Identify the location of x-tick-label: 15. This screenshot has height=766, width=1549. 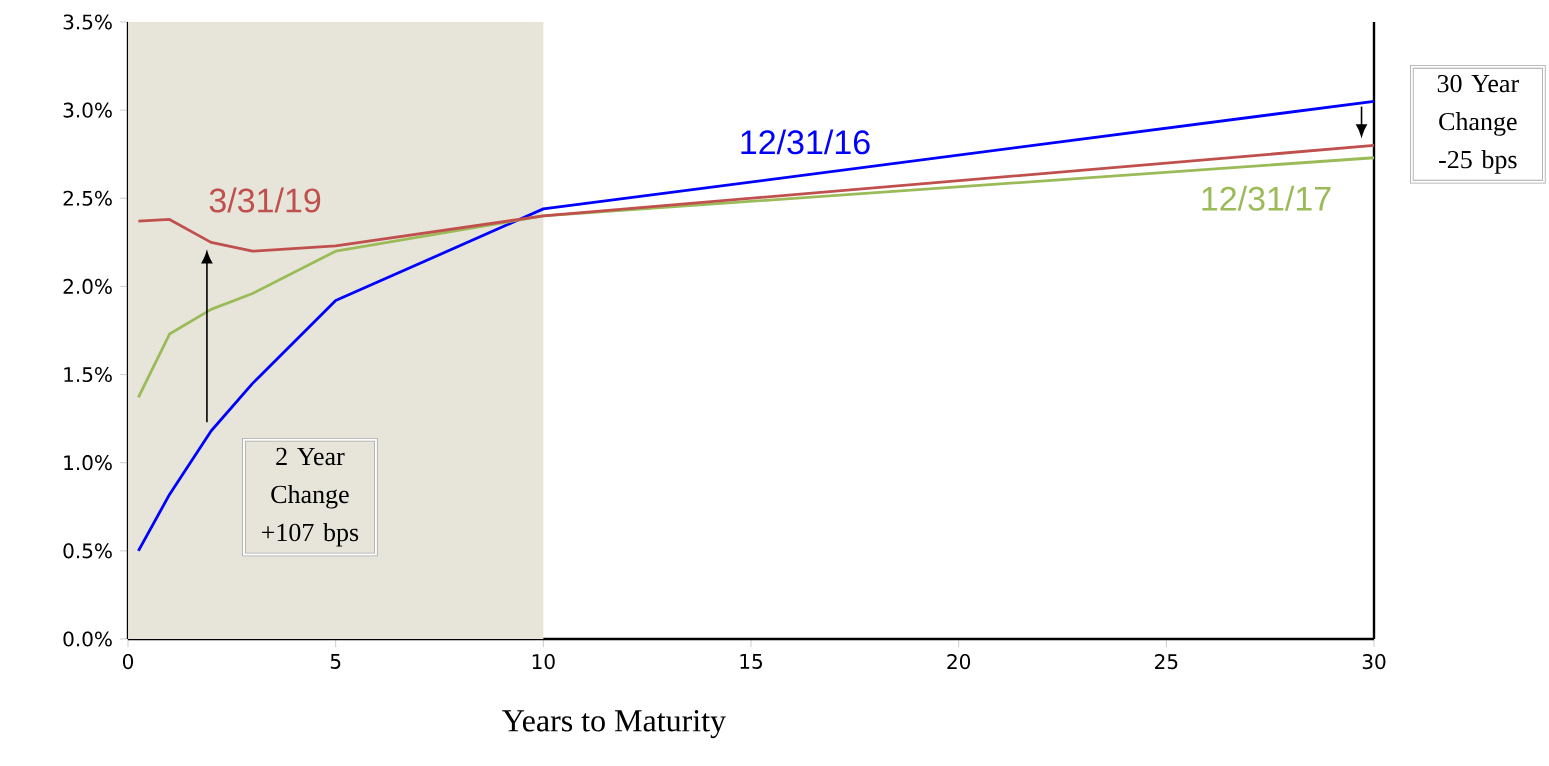
(751, 661).